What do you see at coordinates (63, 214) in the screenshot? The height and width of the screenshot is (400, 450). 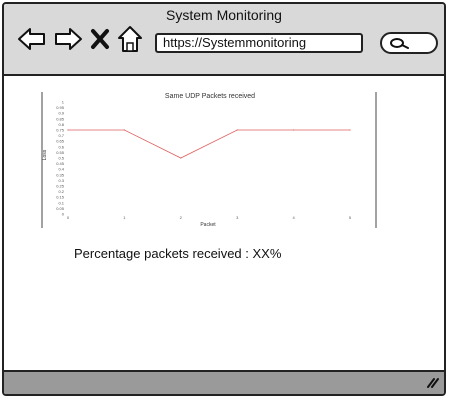 I see `y-tick-label: 0` at bounding box center [63, 214].